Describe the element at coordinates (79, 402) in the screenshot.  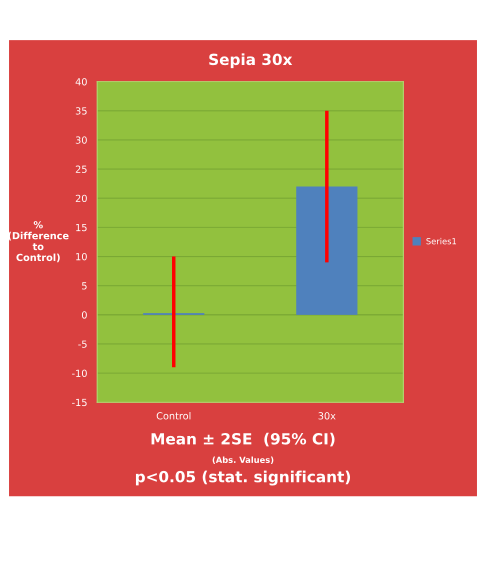
I see `y-tick-label: -15` at that location.